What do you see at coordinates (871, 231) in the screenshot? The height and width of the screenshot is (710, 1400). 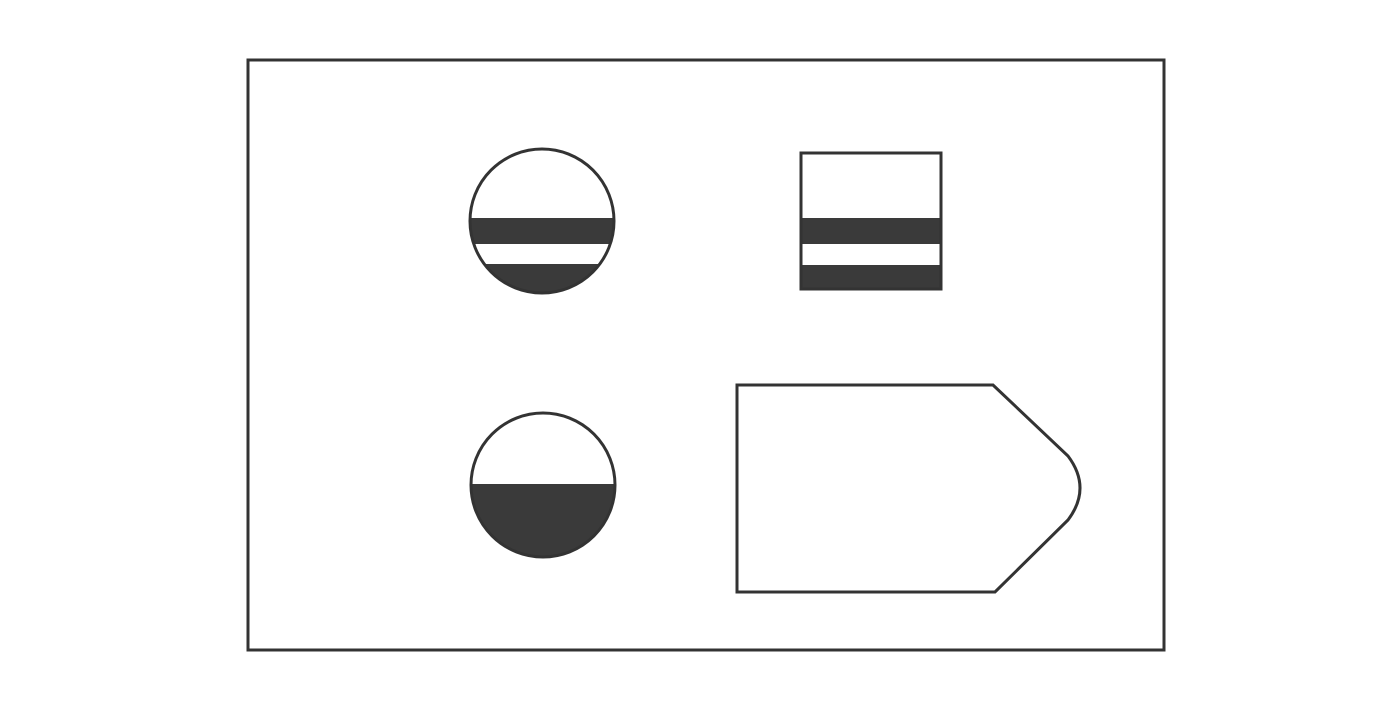 I see `square-upper-band` at bounding box center [871, 231].